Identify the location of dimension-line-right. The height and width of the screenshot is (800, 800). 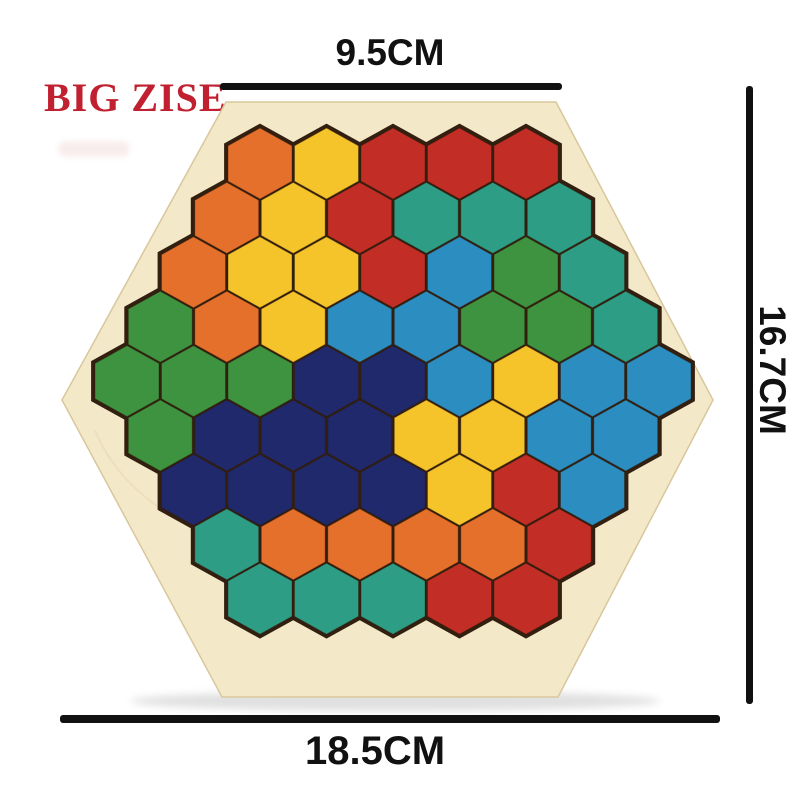
(749, 395).